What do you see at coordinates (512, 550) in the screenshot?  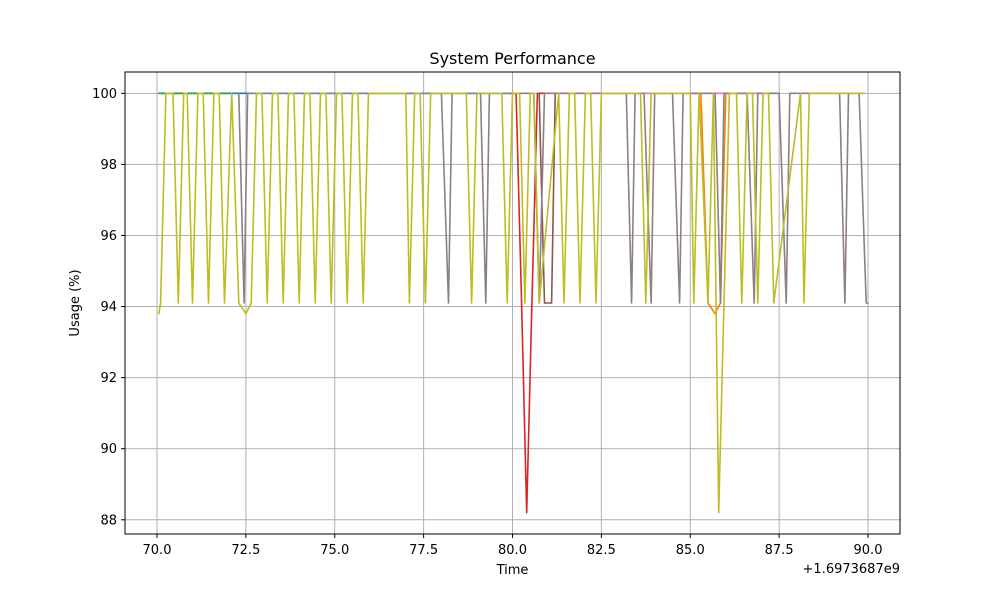 I see `x-tick-label: 80.0` at bounding box center [512, 550].